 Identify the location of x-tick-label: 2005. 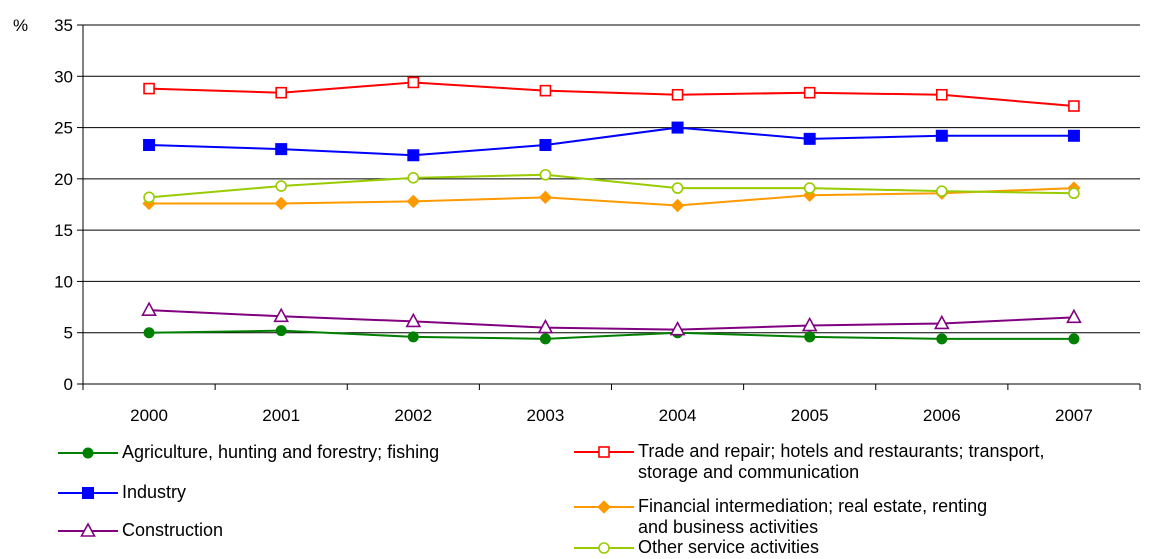
(810, 415).